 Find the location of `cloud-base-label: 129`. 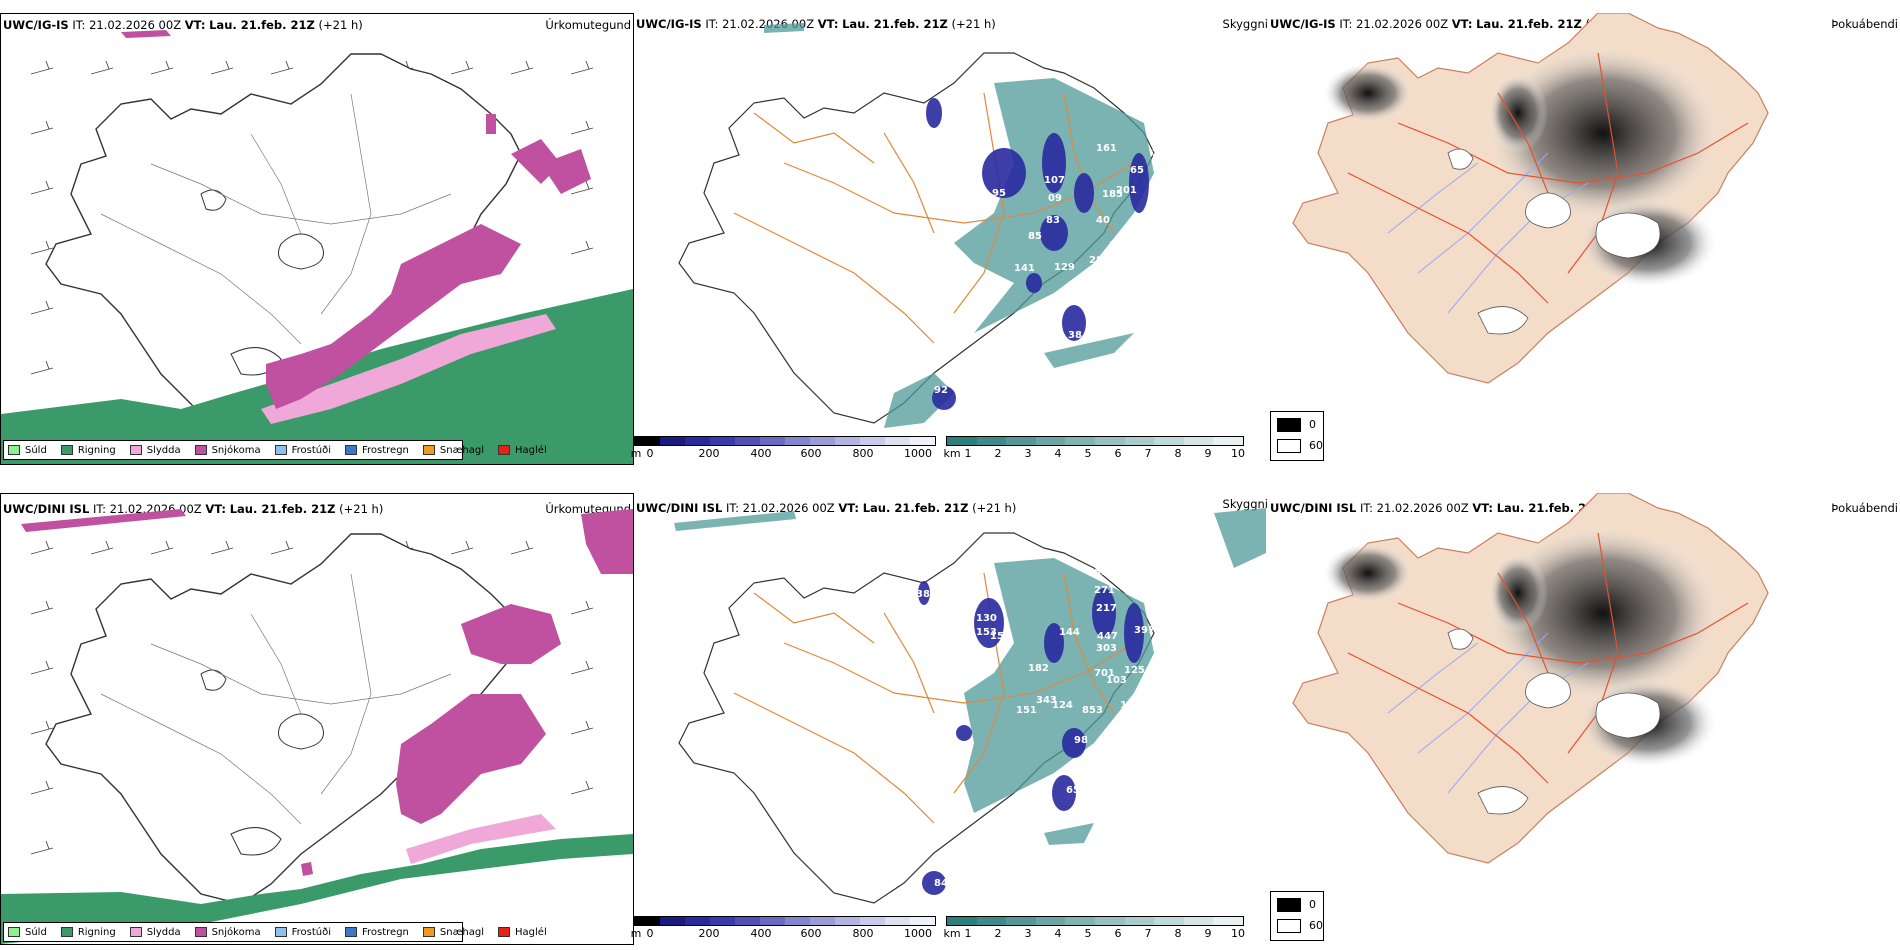

cloud-base-label: 129 is located at coordinates (1064, 267).